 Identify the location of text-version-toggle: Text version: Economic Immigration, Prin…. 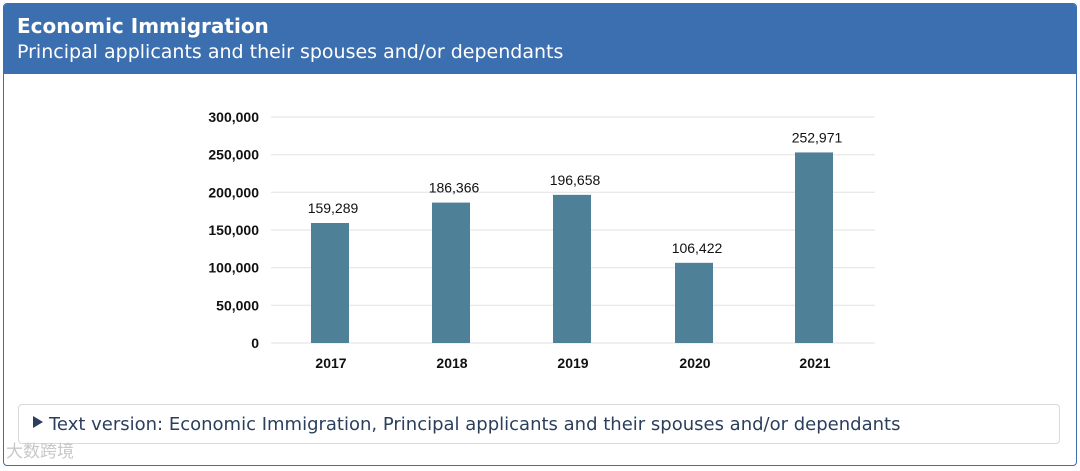
(539, 424).